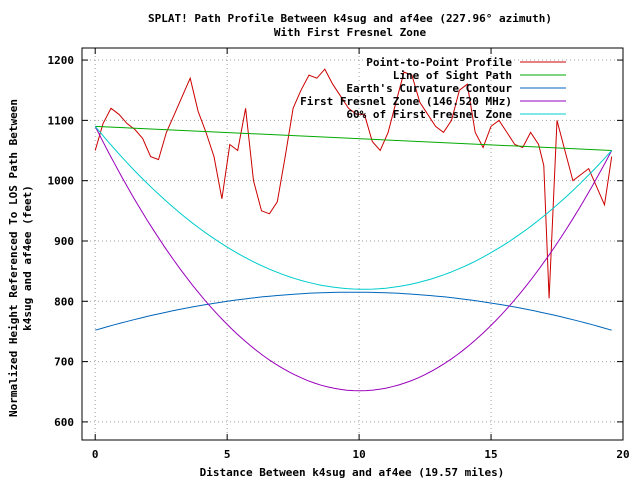 The width and height of the screenshot is (640, 480). What do you see at coordinates (622, 454) in the screenshot?
I see `x-tick-label: 20` at bounding box center [622, 454].